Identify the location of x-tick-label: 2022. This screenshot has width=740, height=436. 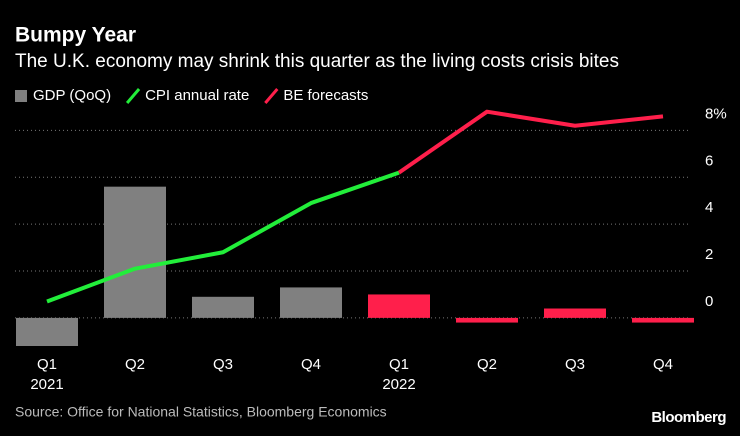
(398, 384).